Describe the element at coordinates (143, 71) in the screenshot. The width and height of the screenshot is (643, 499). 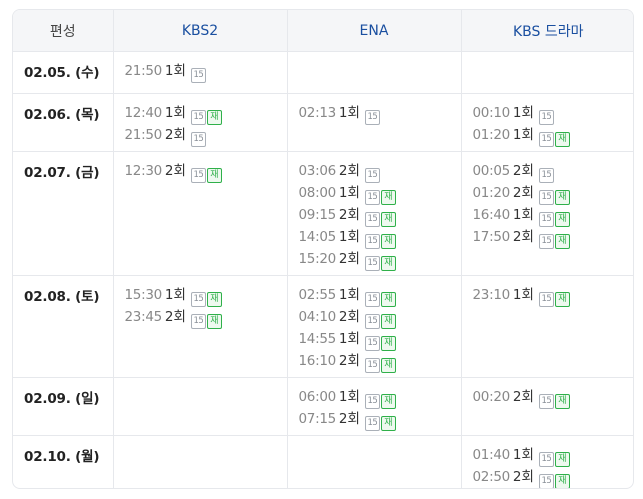
I see `airing-time: 21:50` at that location.